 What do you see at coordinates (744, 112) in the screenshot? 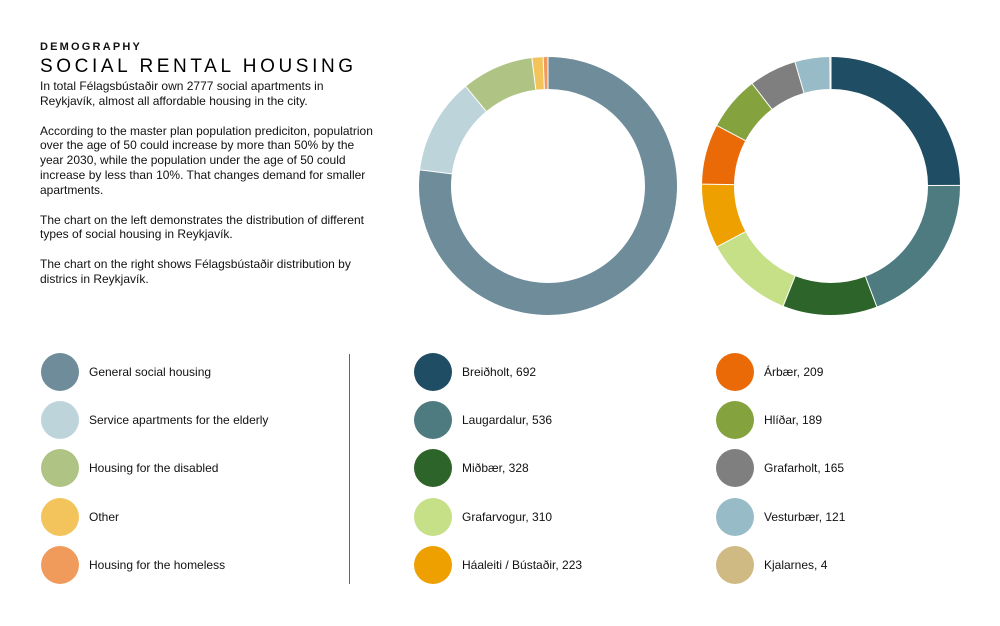
I see `districts-slice-hl-ar` at bounding box center [744, 112].